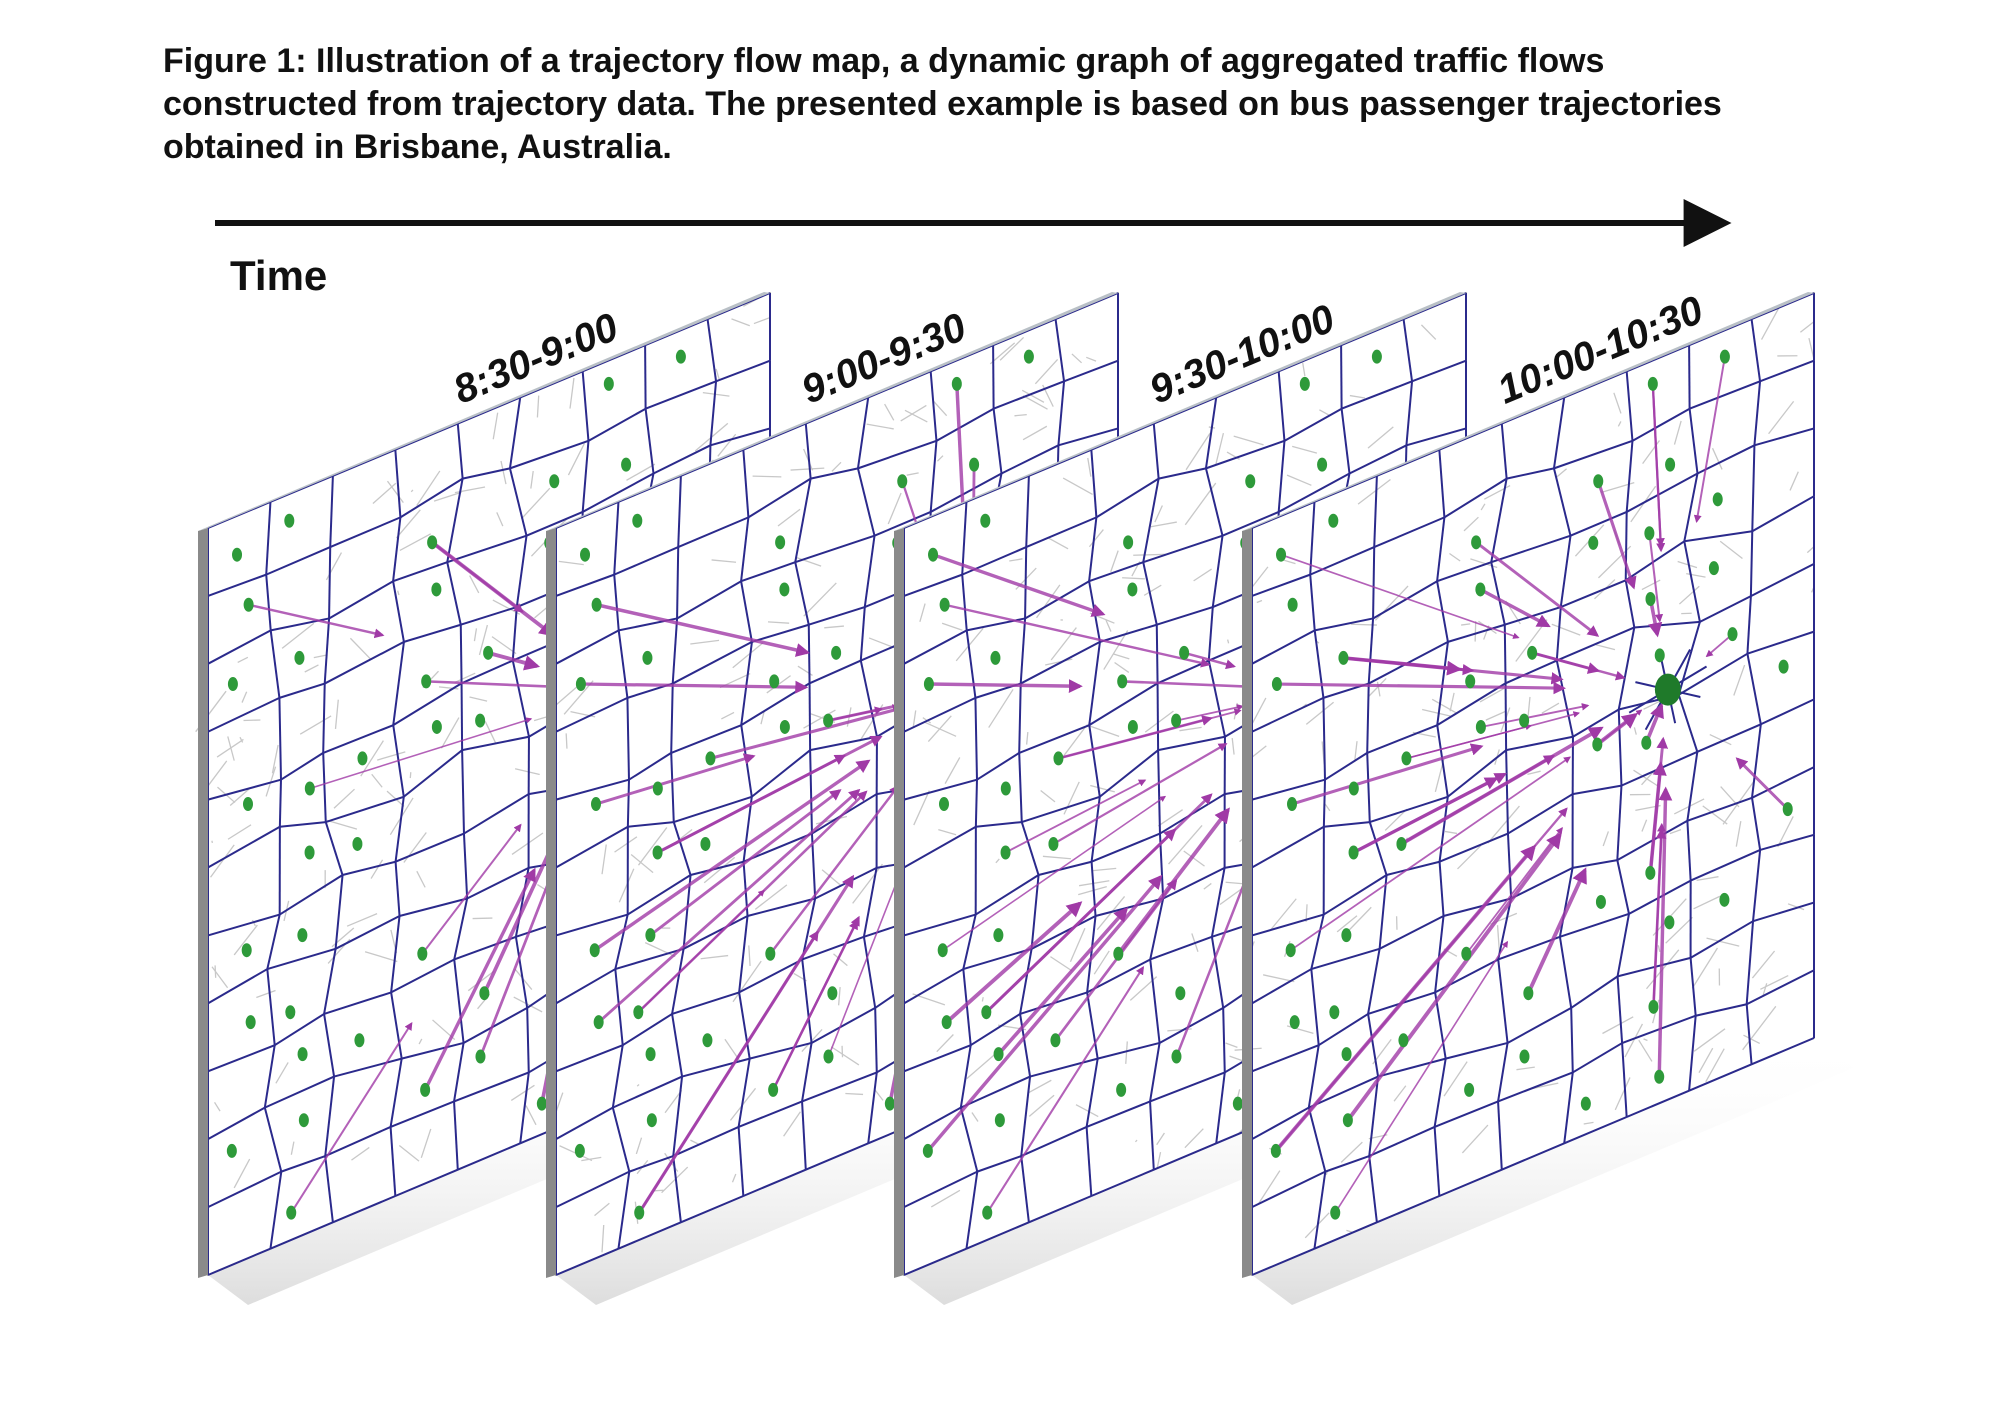  What do you see at coordinates (805, 798) in the screenshot?
I see `flow-arrows` at bounding box center [805, 798].